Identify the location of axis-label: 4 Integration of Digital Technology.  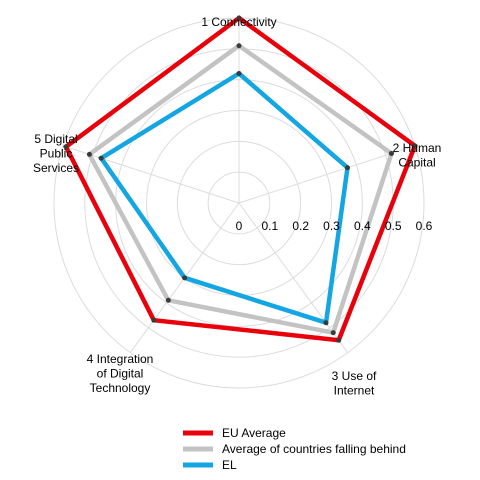
(120, 373).